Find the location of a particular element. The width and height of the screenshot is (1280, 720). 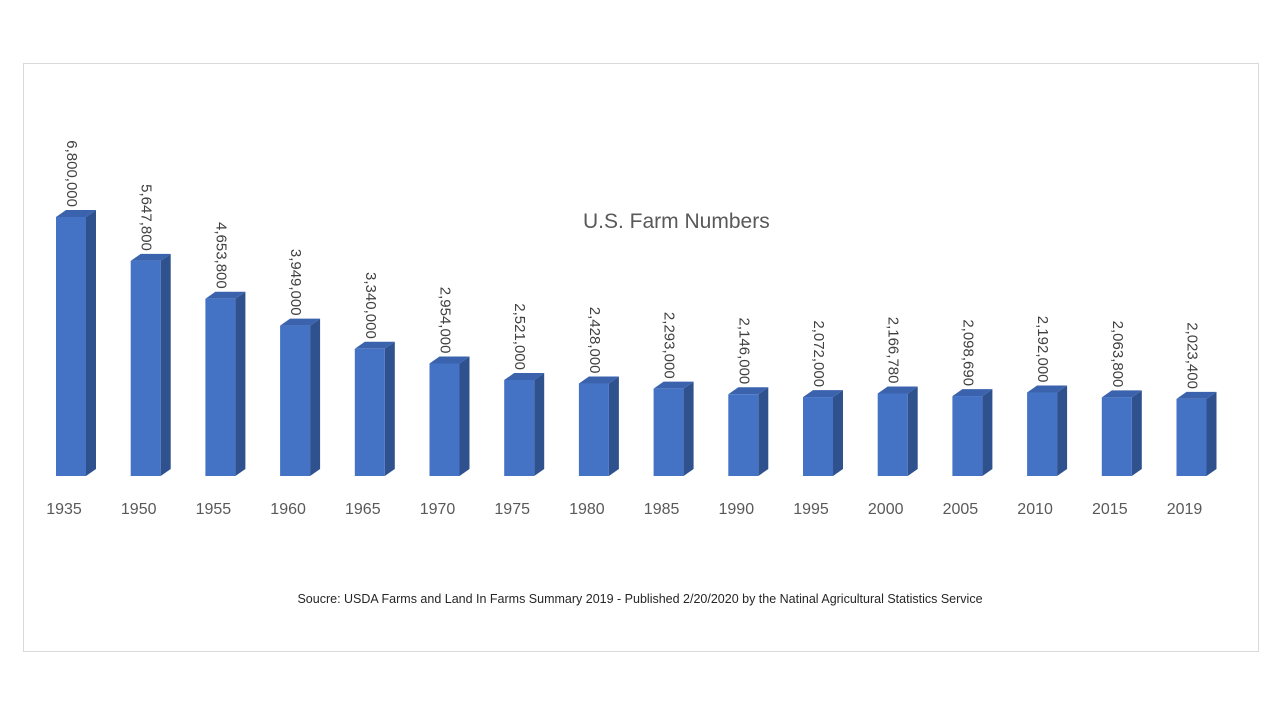

data-label: 2,521,000 is located at coordinates (519, 336).